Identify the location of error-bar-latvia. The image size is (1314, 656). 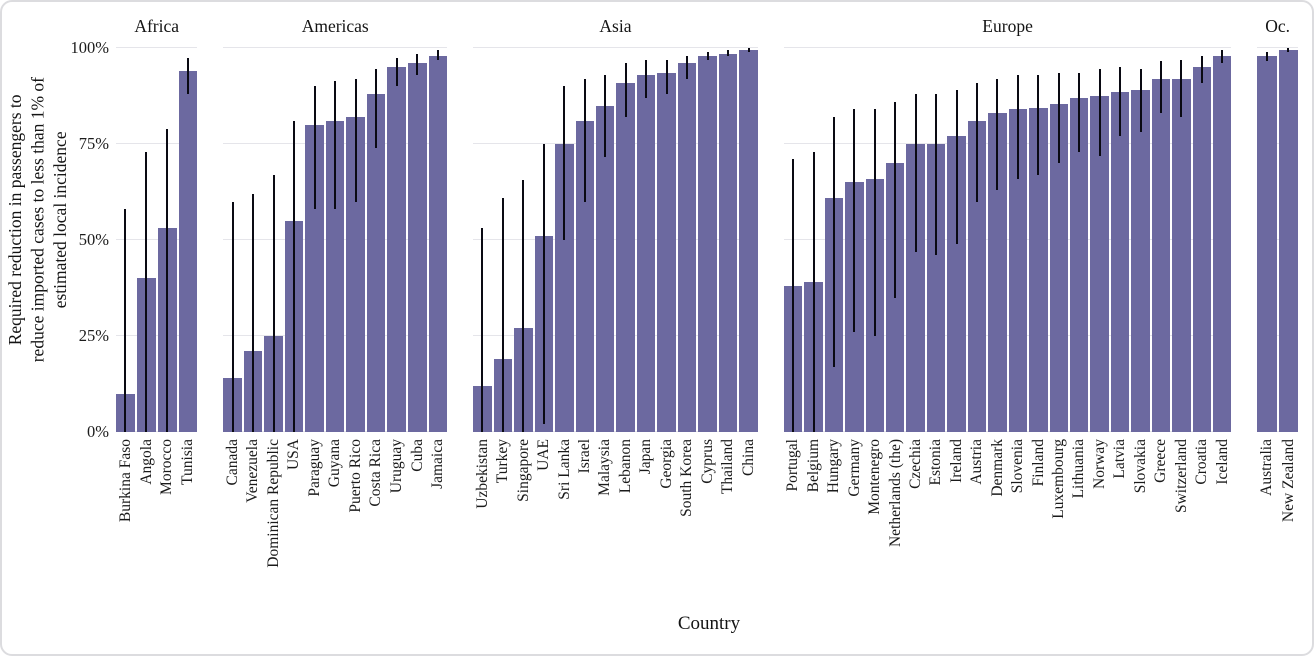
(1120, 102).